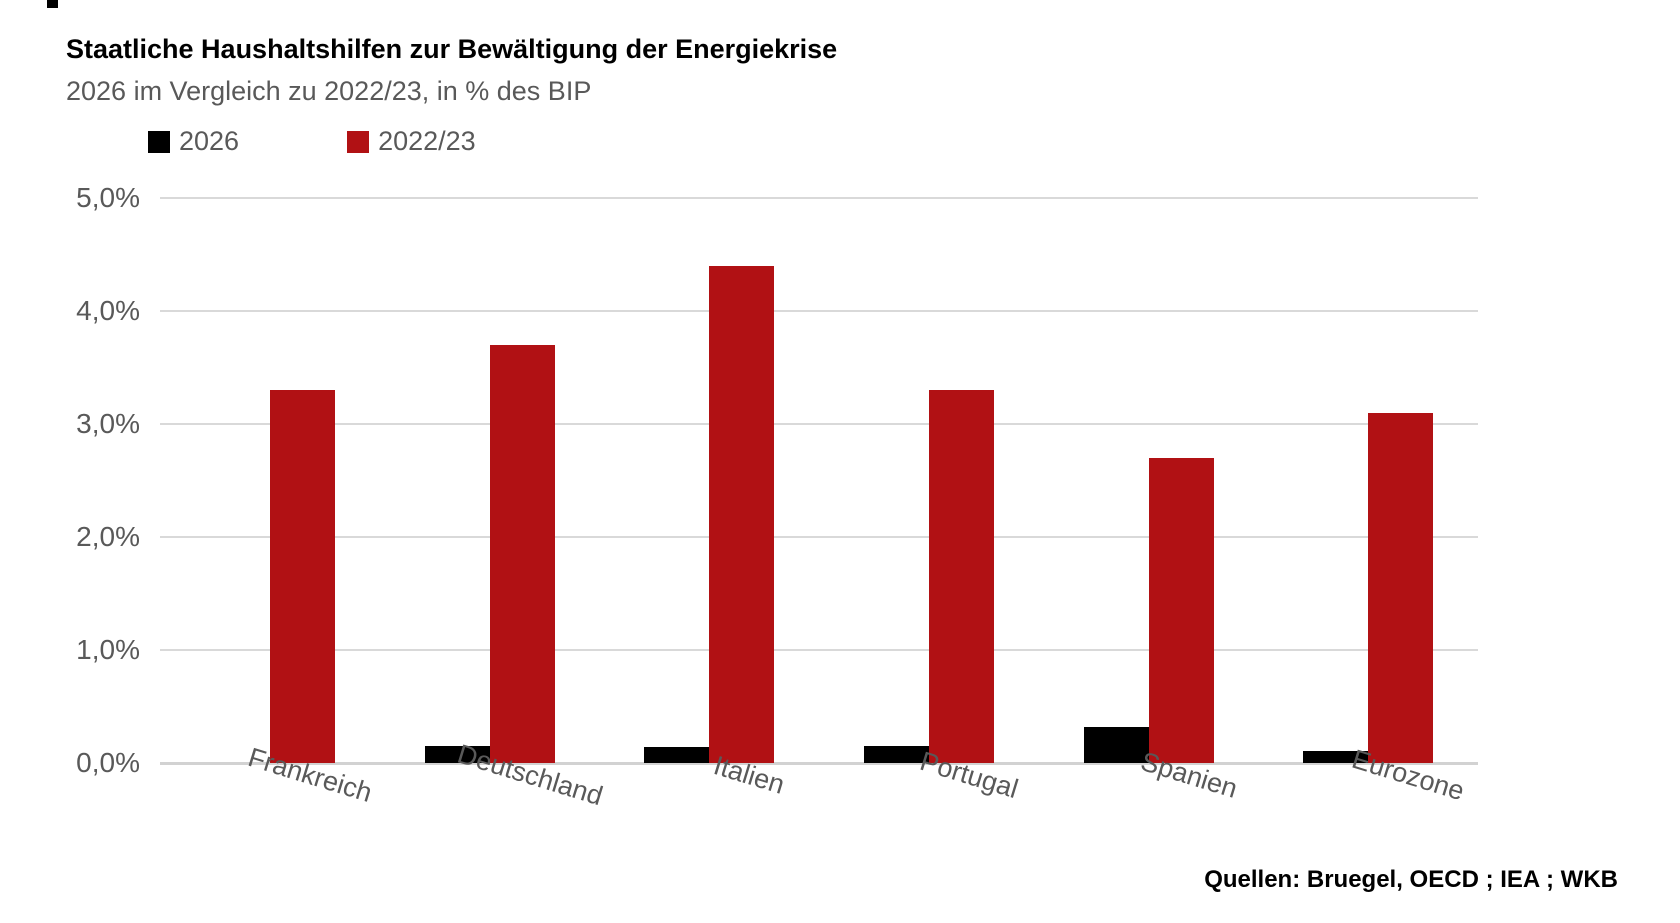 Image resolution: width=1680 pixels, height=923 pixels. I want to click on y-tick-label: 1,0%, so click(108, 649).